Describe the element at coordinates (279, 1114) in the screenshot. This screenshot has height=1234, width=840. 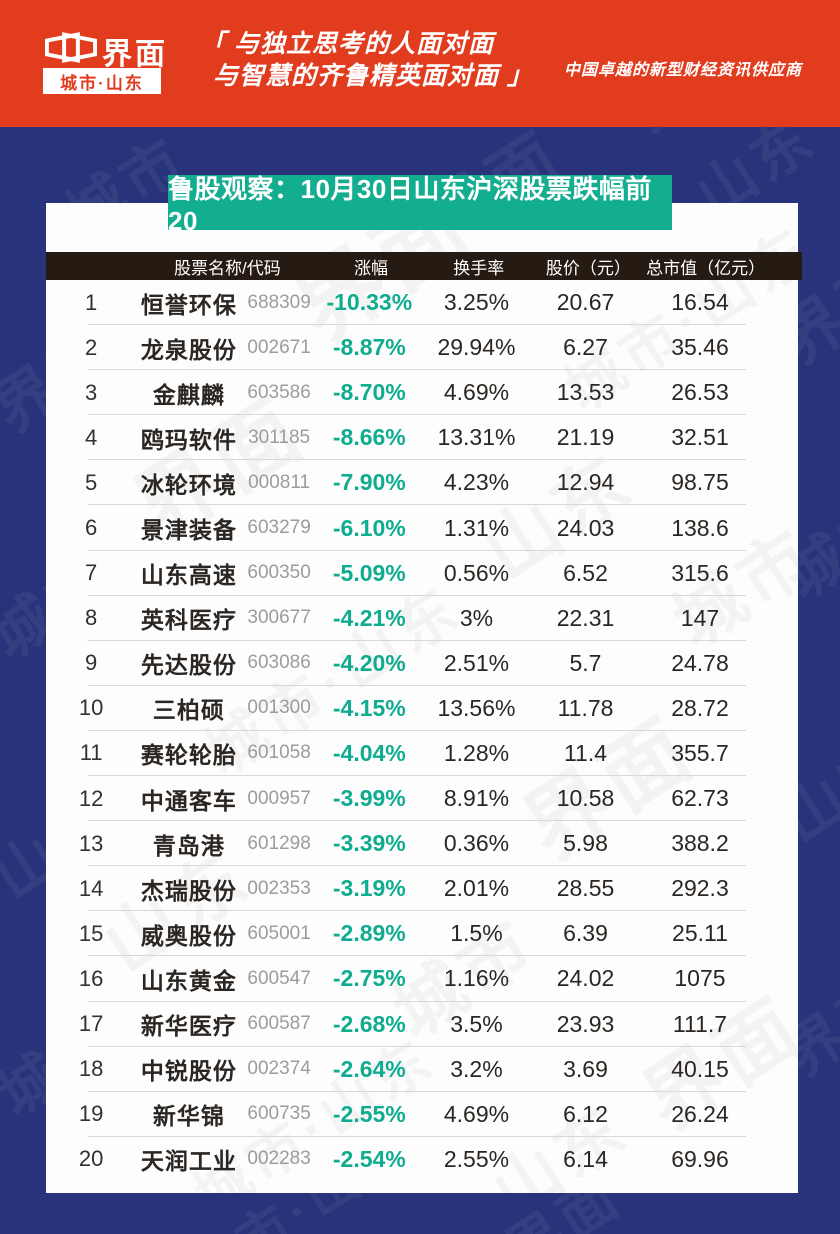
I see `stock-code-cell: 600735` at that location.